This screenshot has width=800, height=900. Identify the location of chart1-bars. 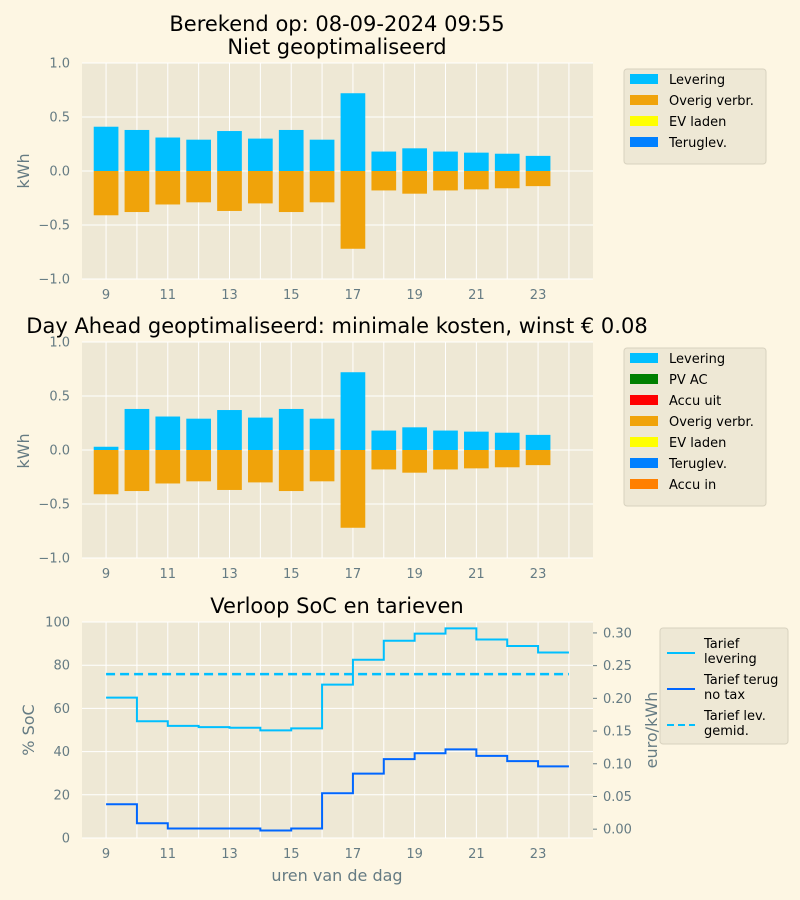
(322, 171).